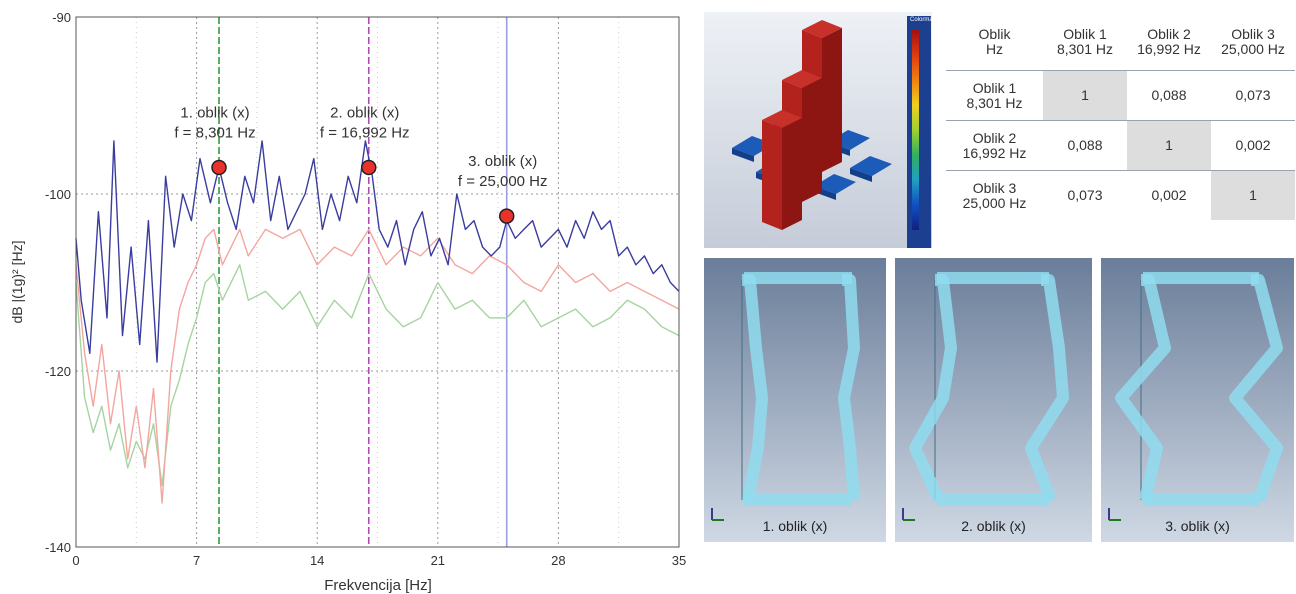 This screenshot has height=594, width=1296. Describe the element at coordinates (365, 132) in the screenshot. I see `peak-frequency-label: f = 16,992 Hz` at that location.